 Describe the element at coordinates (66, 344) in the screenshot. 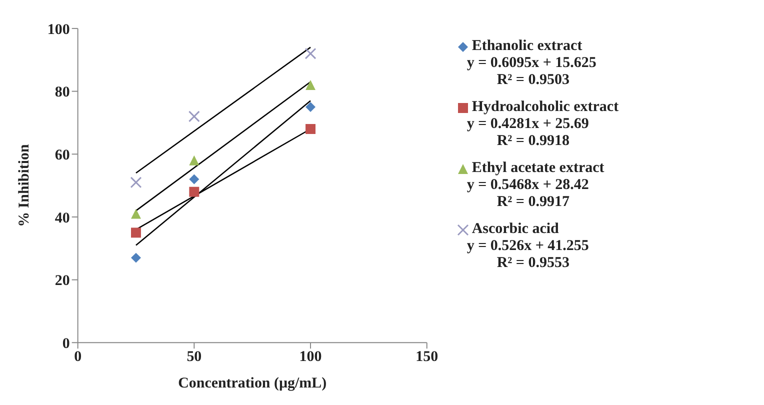

I see `y-tick-label: 0` at that location.